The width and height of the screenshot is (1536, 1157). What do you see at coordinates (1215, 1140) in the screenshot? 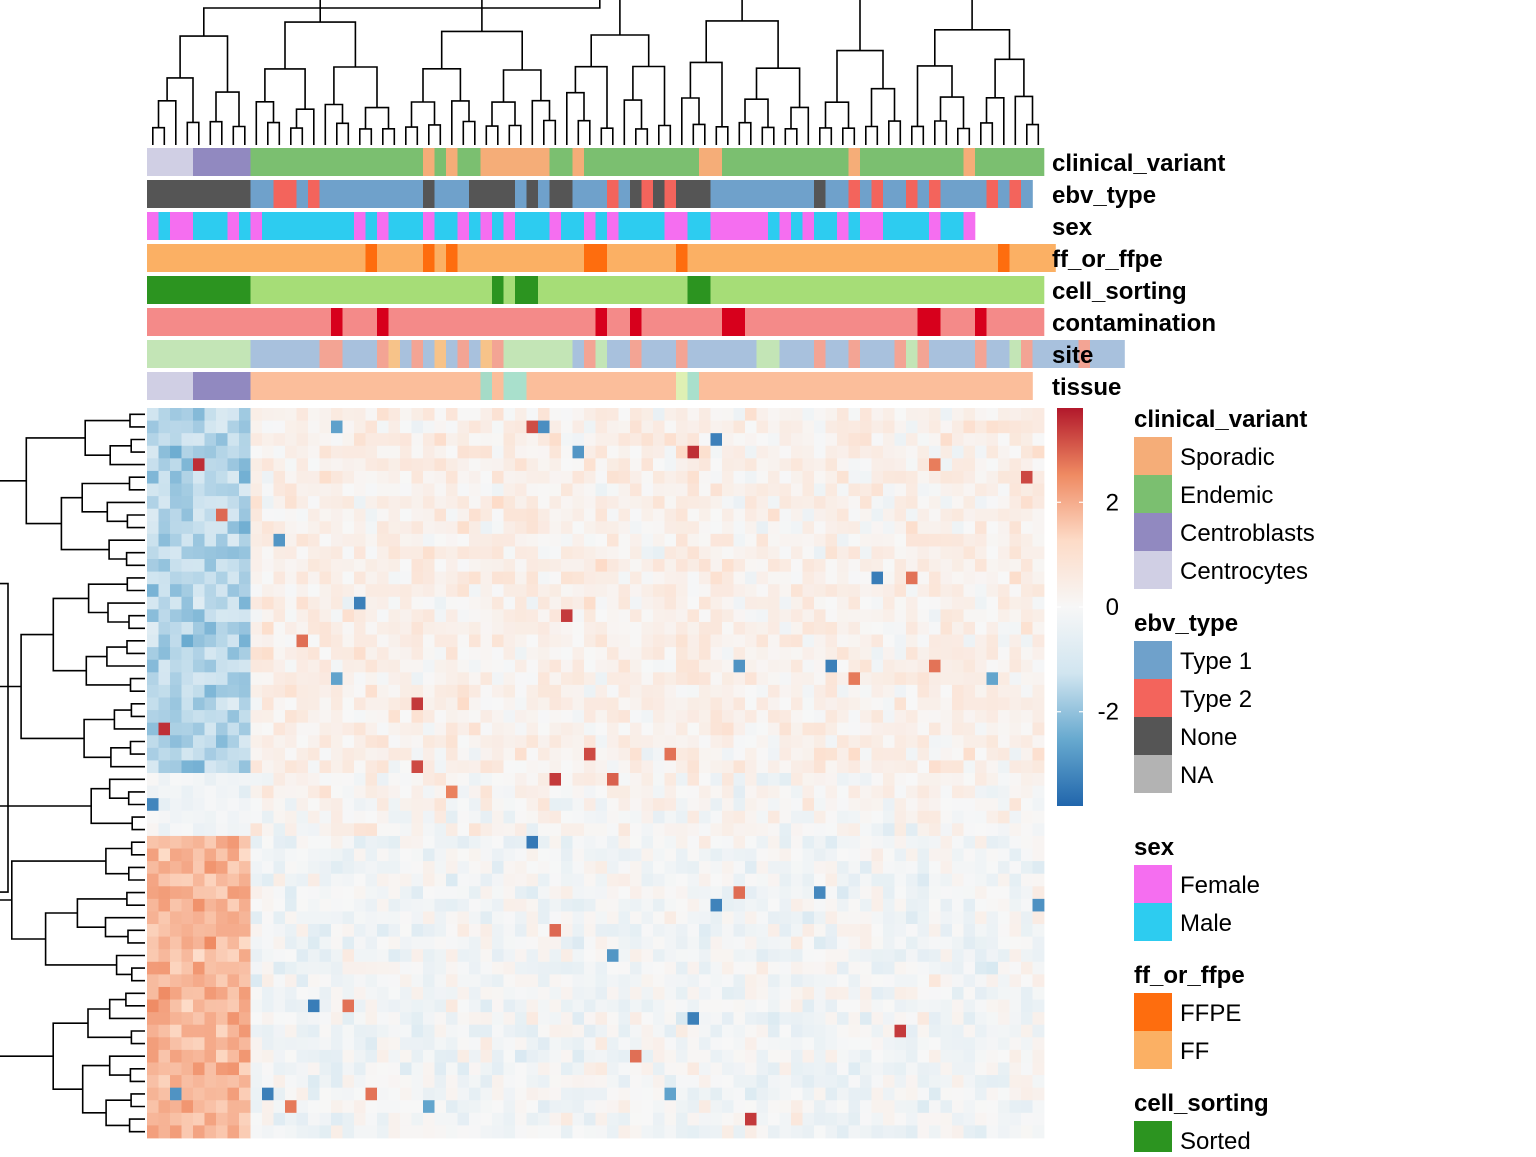
I see `legend-item-label: Sorted` at bounding box center [1215, 1140].